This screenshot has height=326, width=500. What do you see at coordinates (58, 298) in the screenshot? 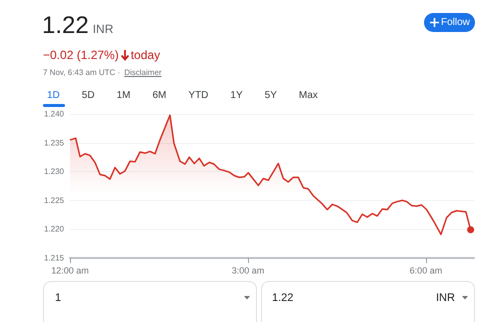
I see `text: 1` at bounding box center [58, 298].